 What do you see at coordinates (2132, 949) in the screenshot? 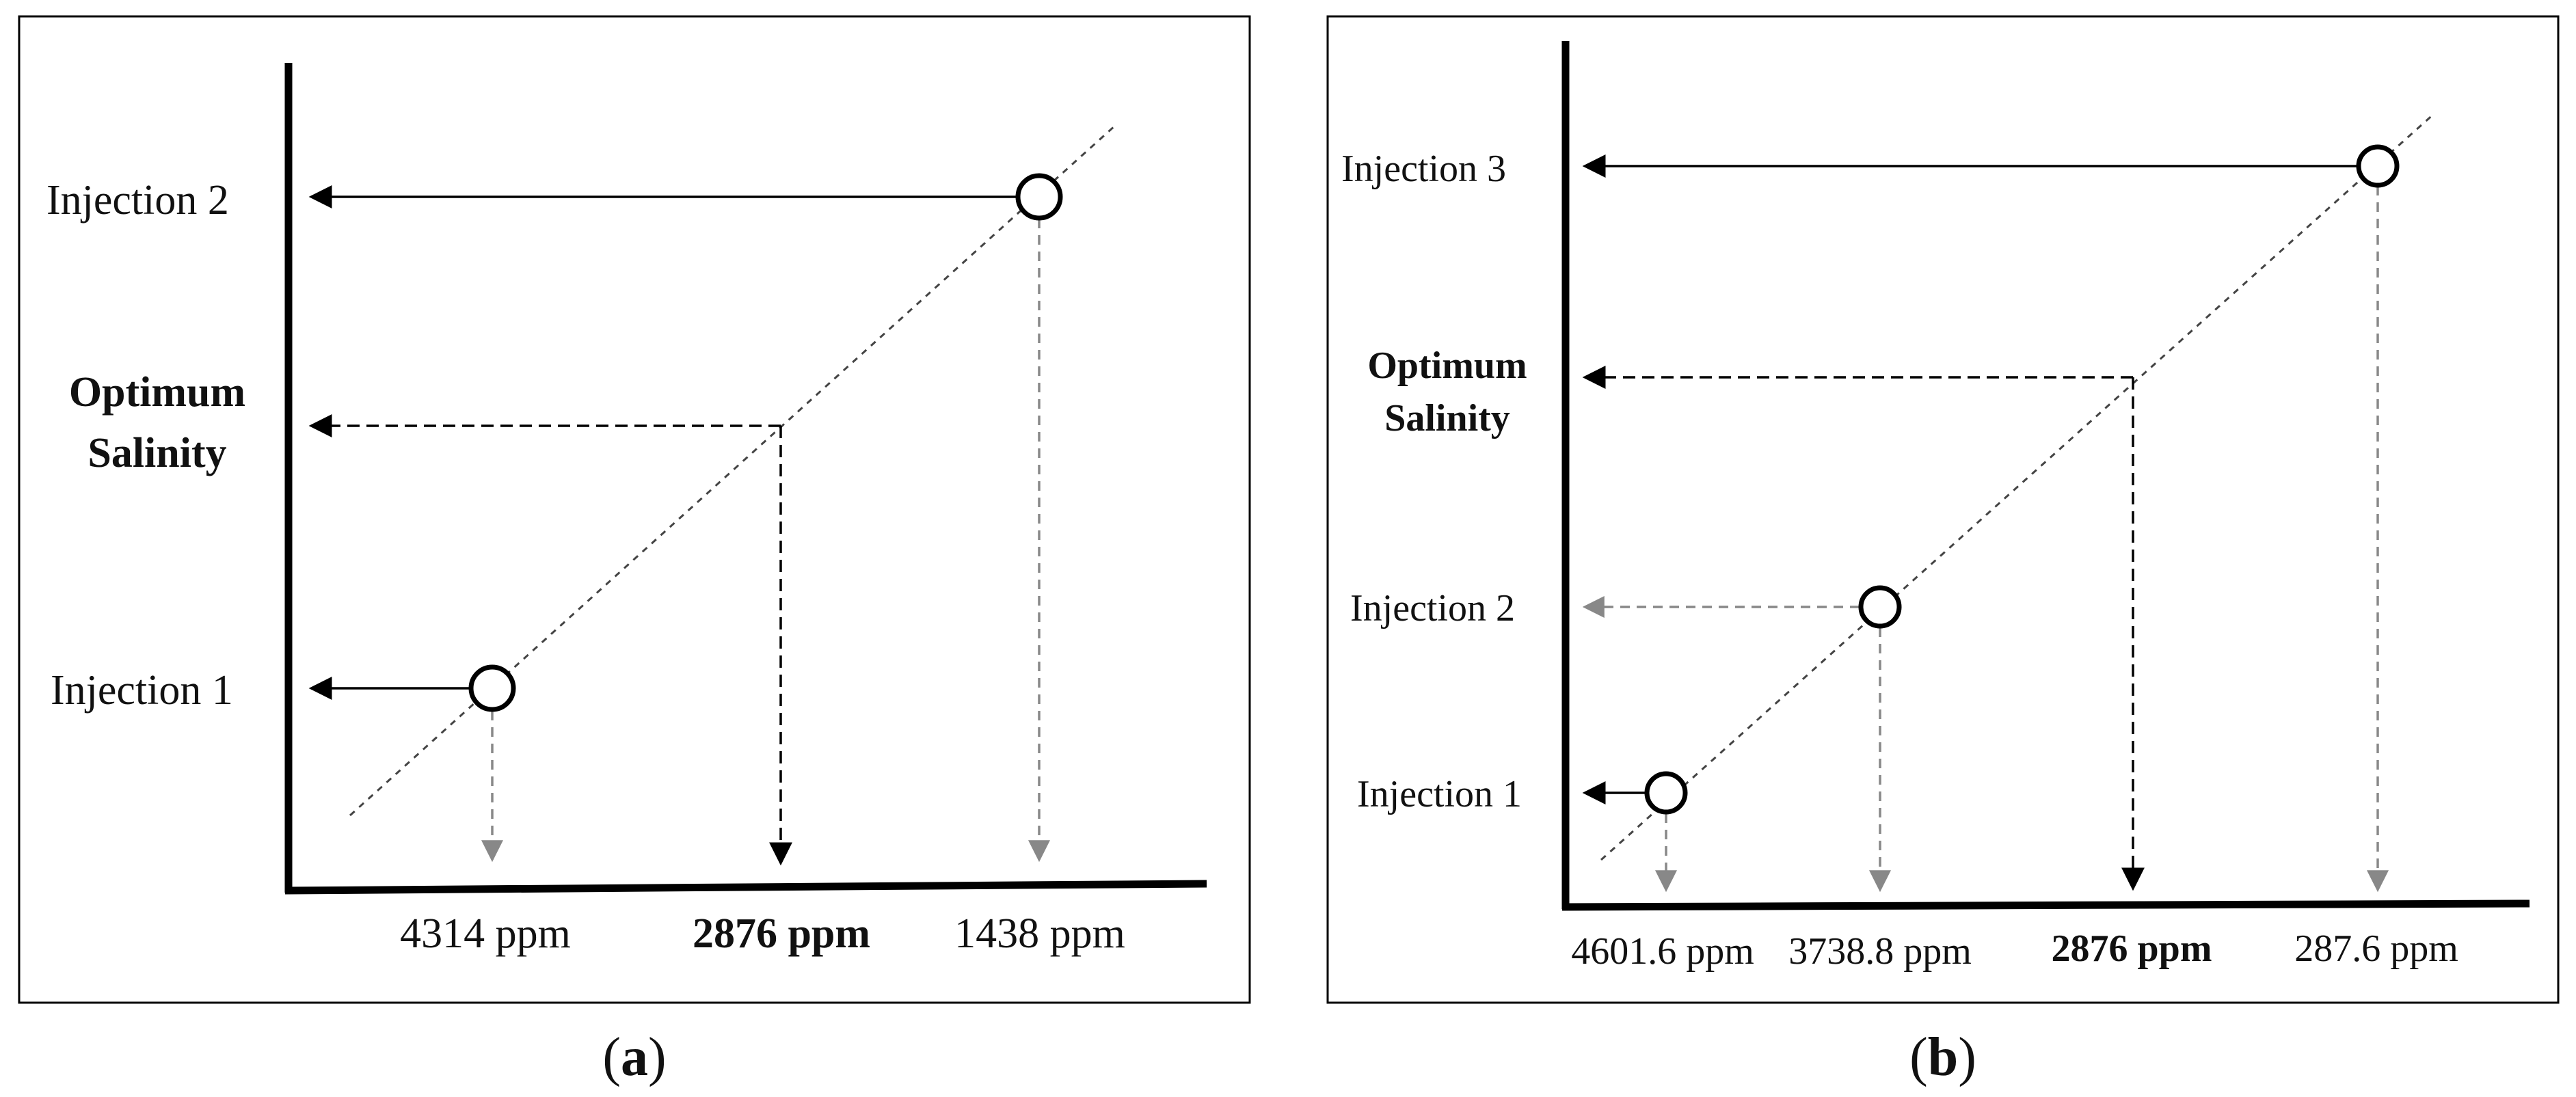
I see `panel-b-x-label-3: 2876 ppm` at bounding box center [2132, 949].